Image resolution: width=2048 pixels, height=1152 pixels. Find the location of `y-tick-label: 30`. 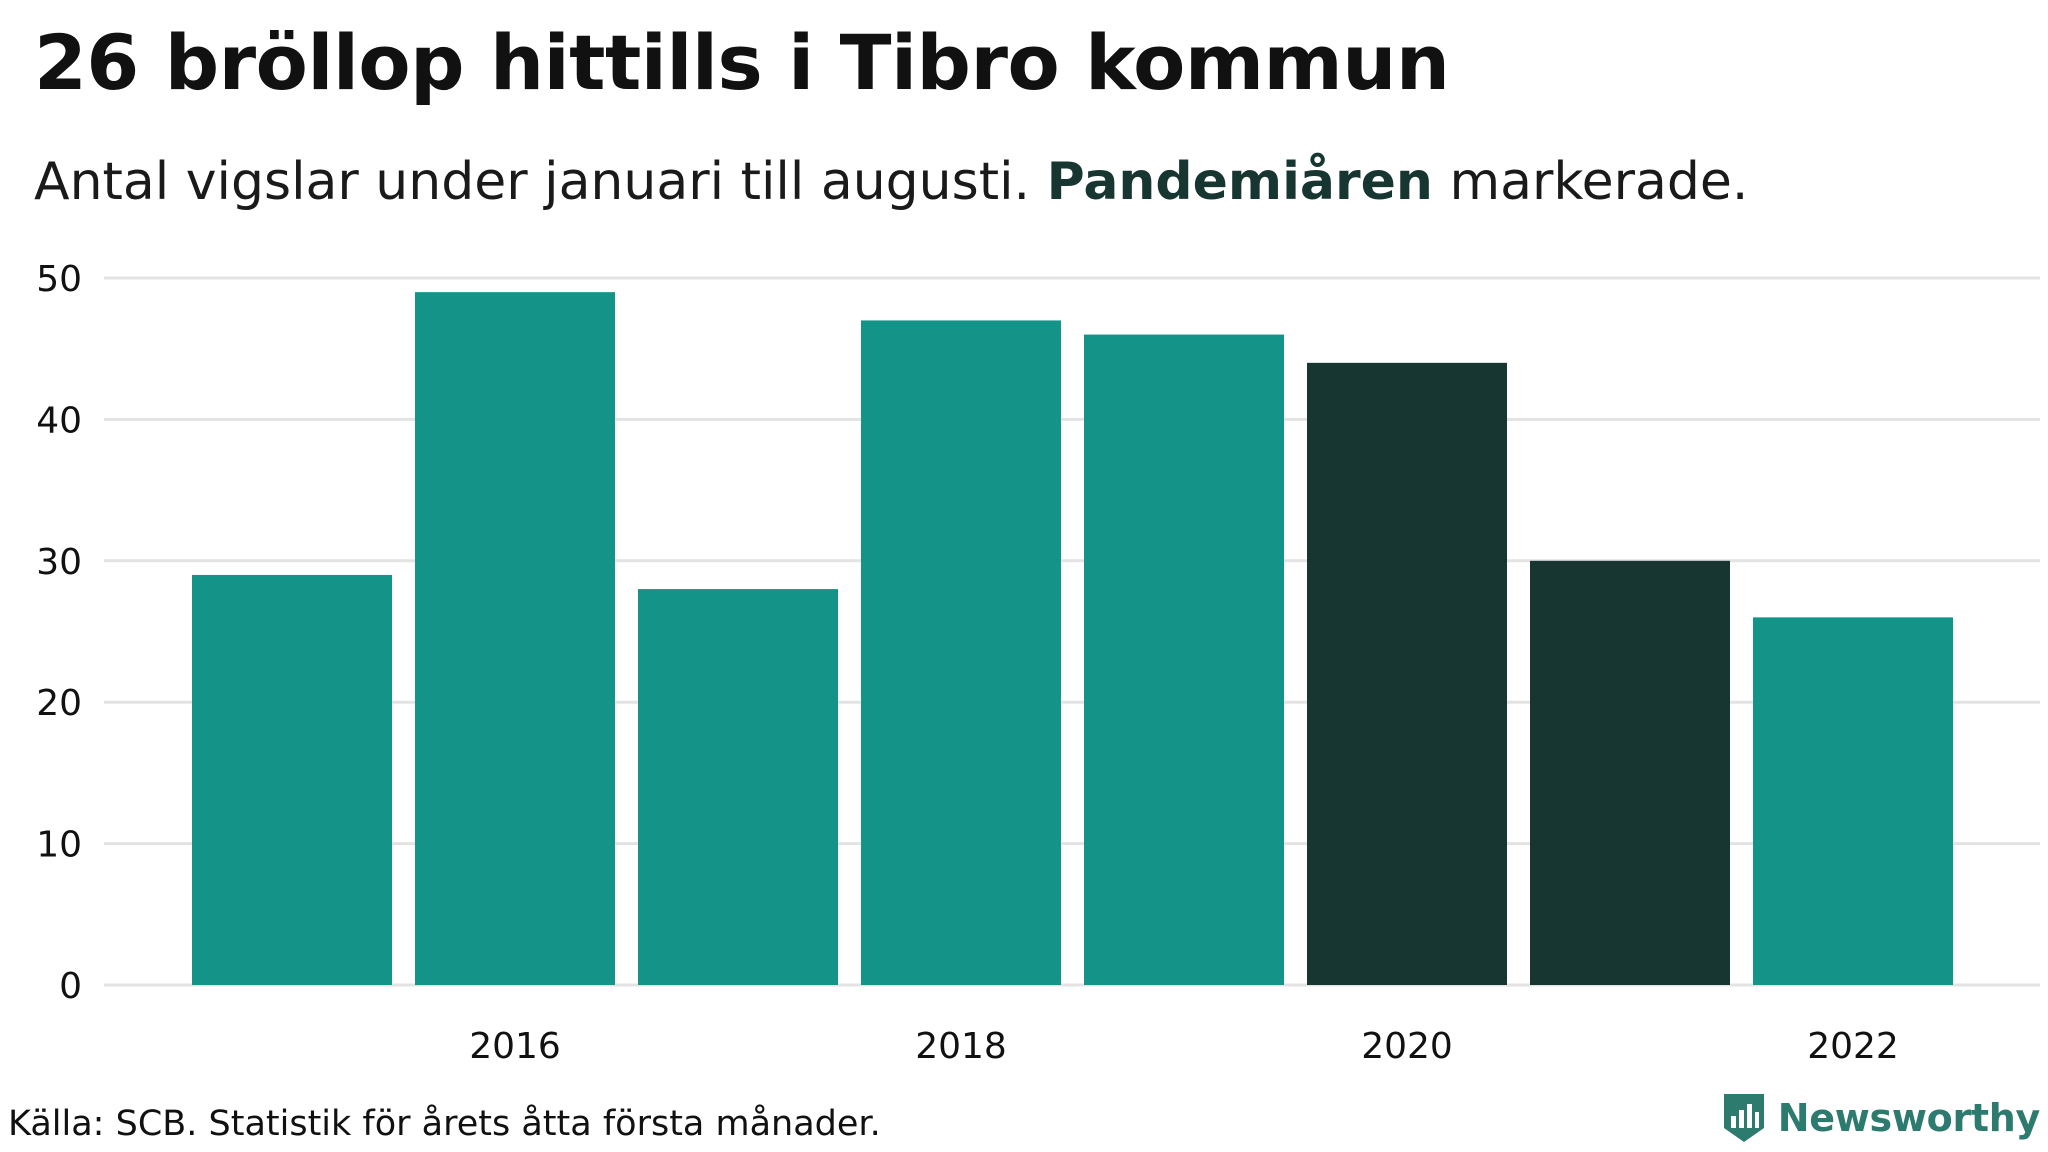

y-tick-label: 30 is located at coordinates (59, 562).